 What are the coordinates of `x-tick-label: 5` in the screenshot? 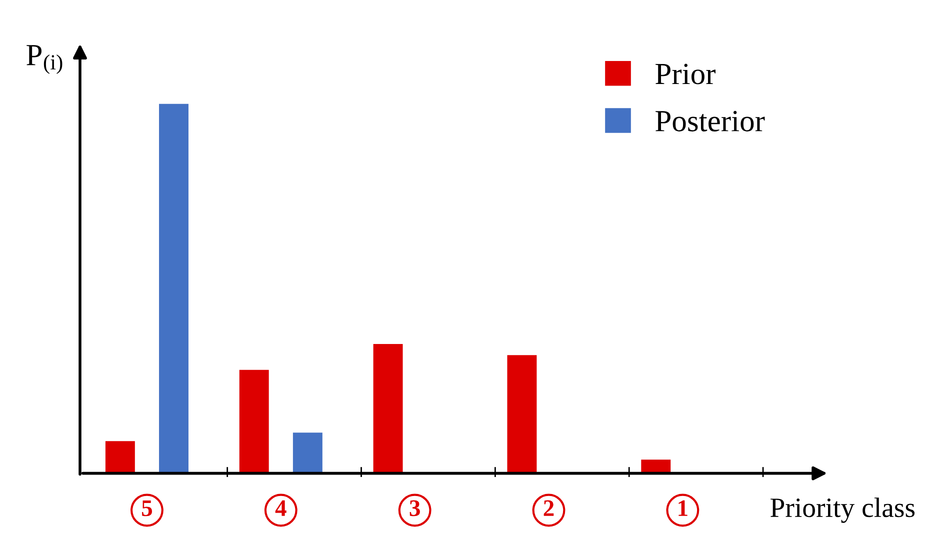 It's located at (147, 508).